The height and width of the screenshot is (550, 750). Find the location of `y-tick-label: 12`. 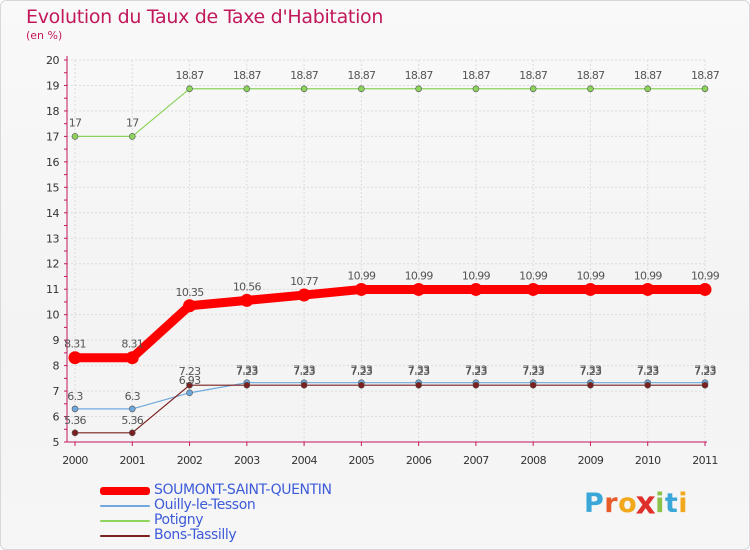

y-tick-label: 12 is located at coordinates (52, 264).